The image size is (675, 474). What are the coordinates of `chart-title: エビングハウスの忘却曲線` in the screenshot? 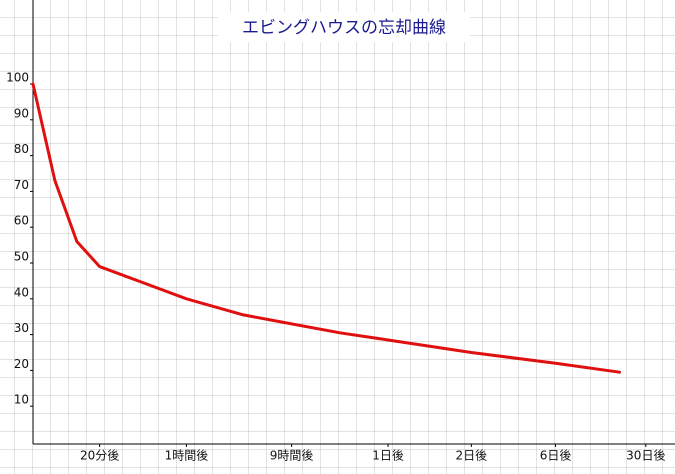 It's located at (344, 28).